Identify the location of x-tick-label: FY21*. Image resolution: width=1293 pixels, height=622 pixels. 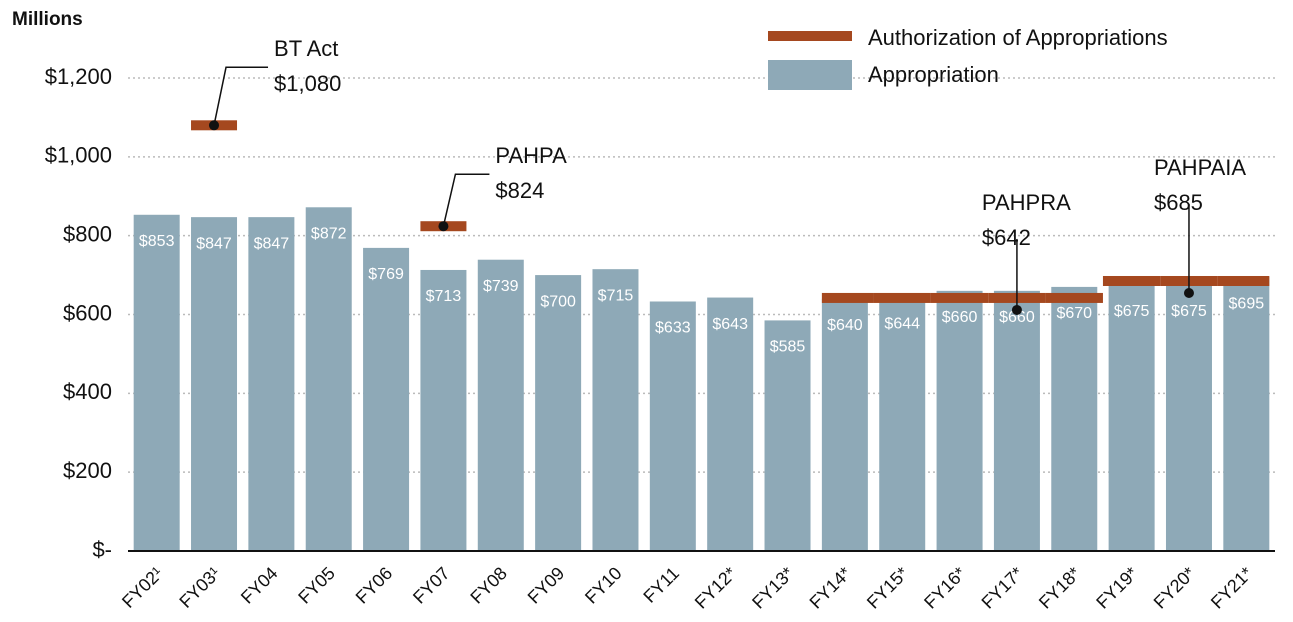
(1232, 588).